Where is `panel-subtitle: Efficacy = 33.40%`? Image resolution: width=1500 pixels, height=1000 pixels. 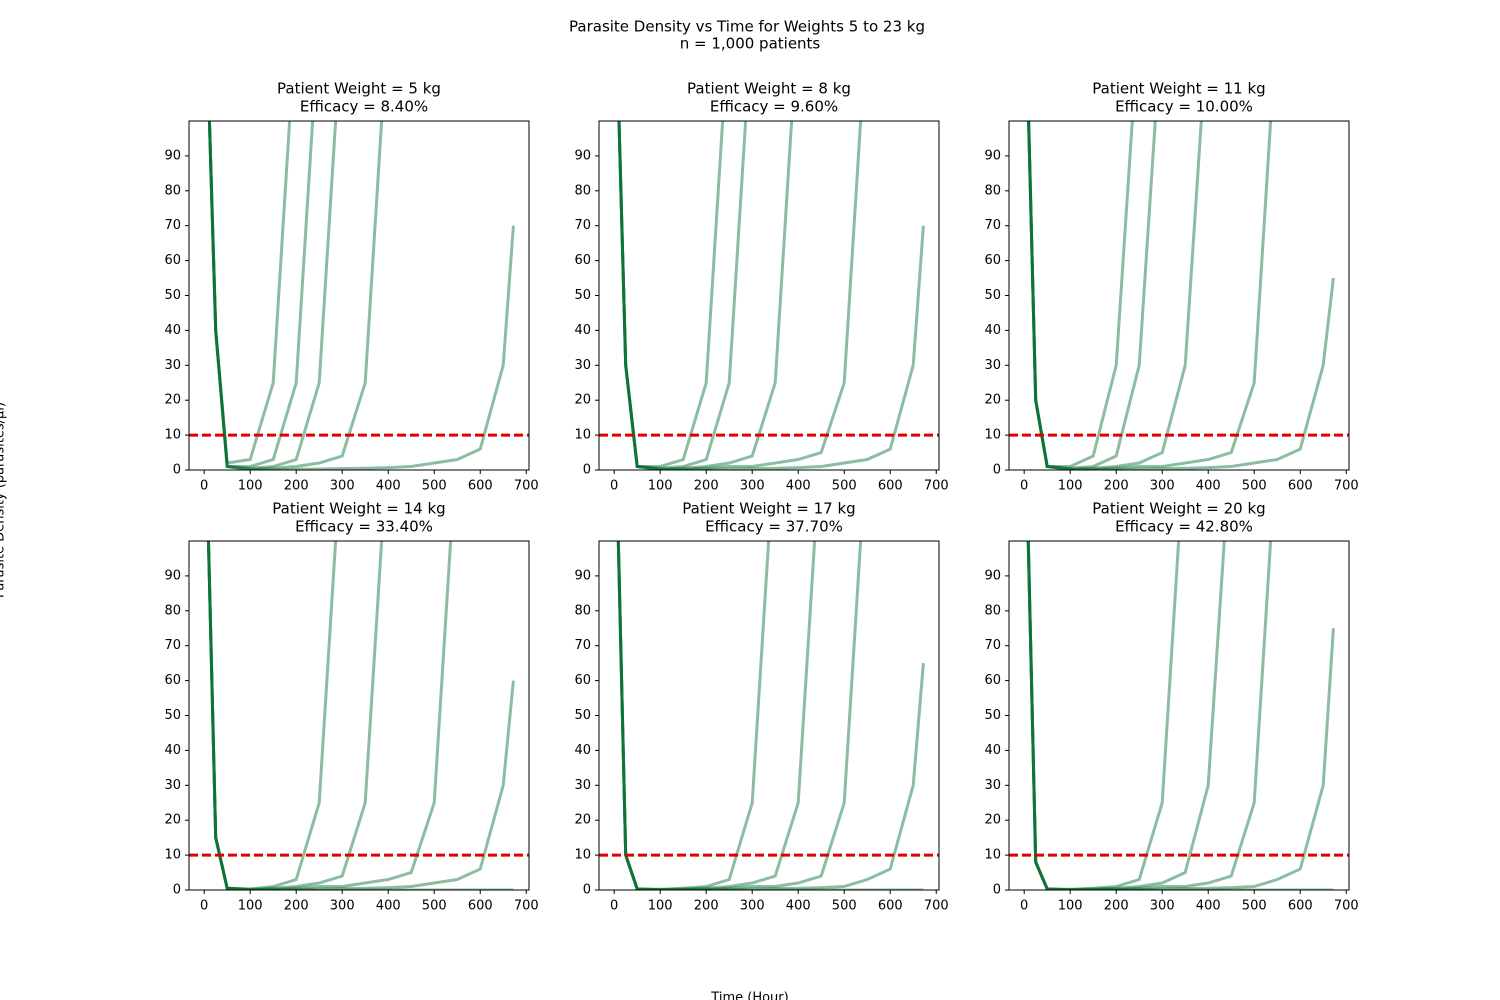 panel-subtitle: Efficacy = 33.40% is located at coordinates (364, 527).